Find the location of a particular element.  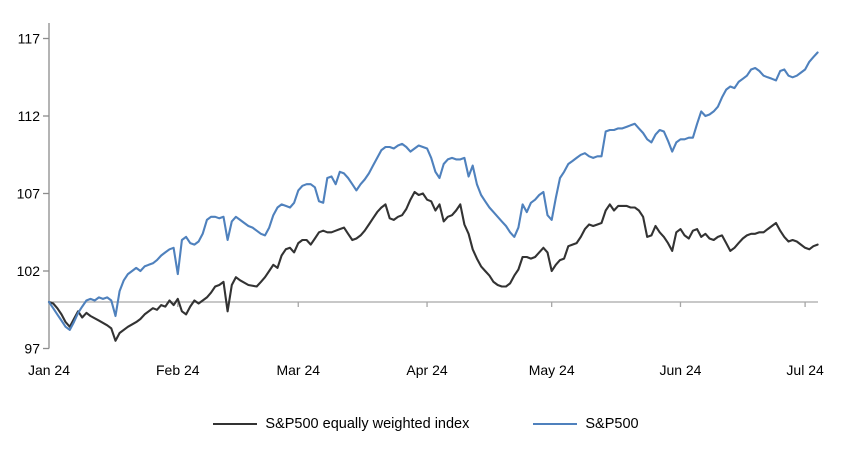

x-tick-label: Apr 24 is located at coordinates (426, 370).